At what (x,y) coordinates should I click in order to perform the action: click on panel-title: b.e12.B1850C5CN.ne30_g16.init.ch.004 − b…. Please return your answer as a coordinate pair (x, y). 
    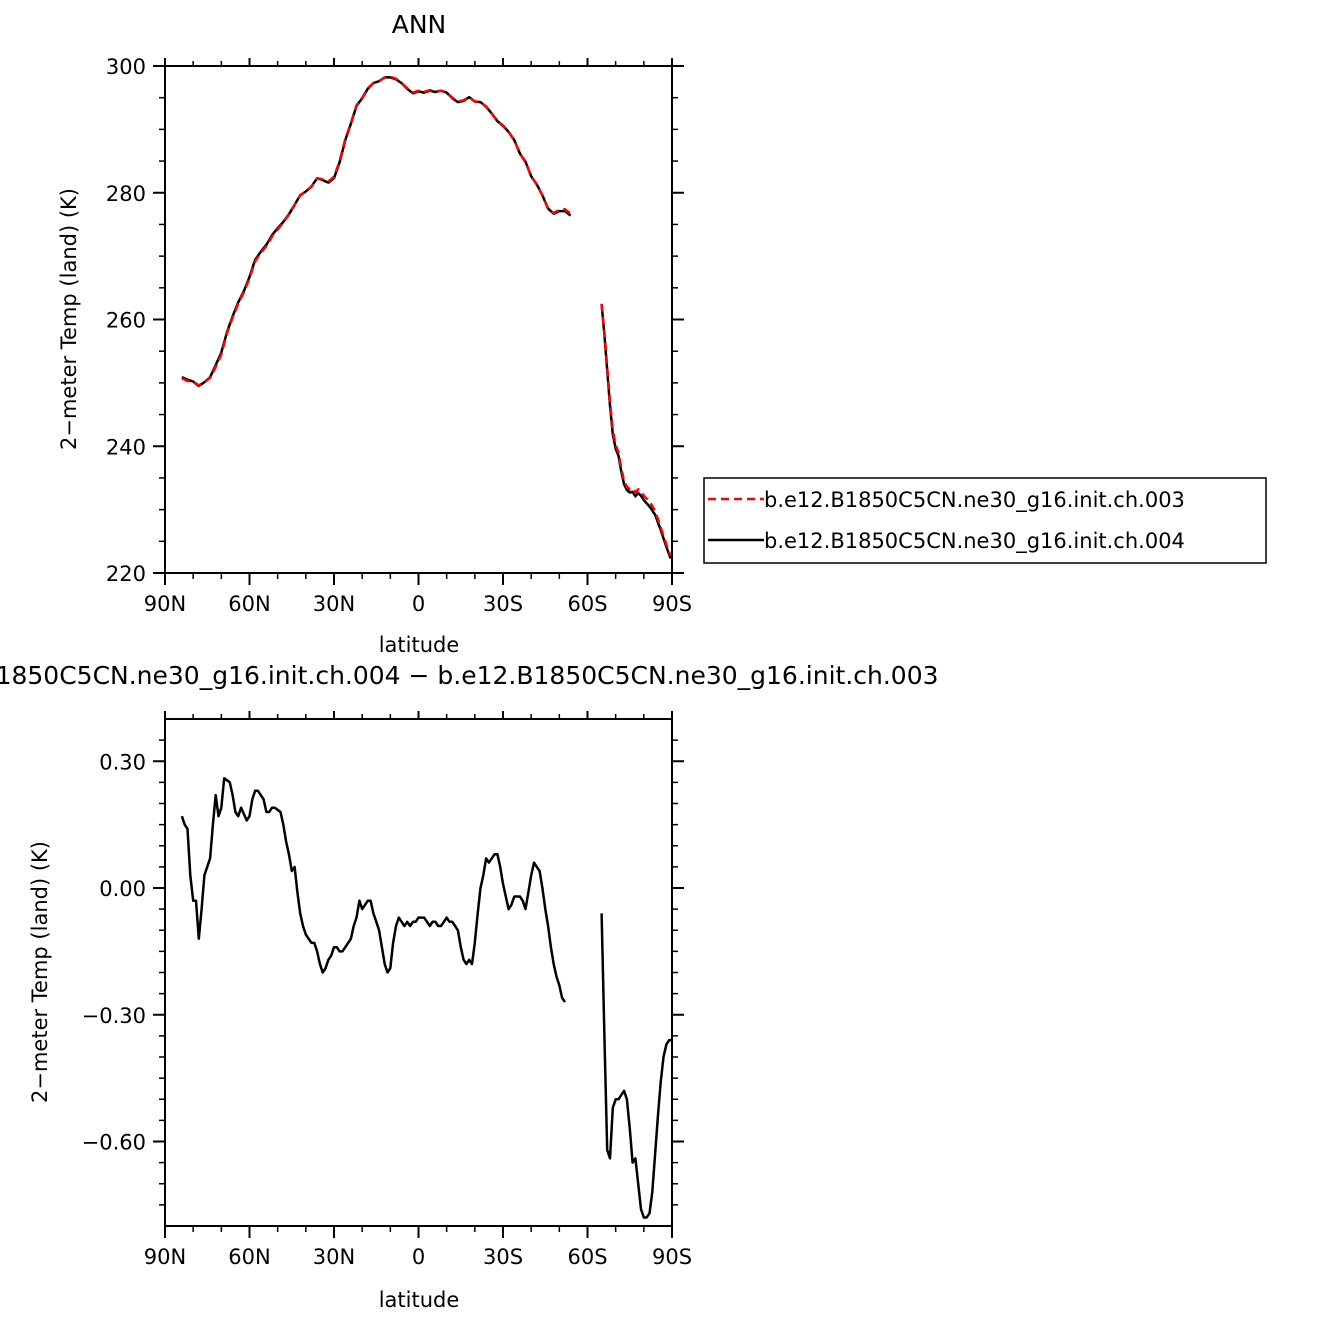
    Looking at the image, I should click on (469, 675).